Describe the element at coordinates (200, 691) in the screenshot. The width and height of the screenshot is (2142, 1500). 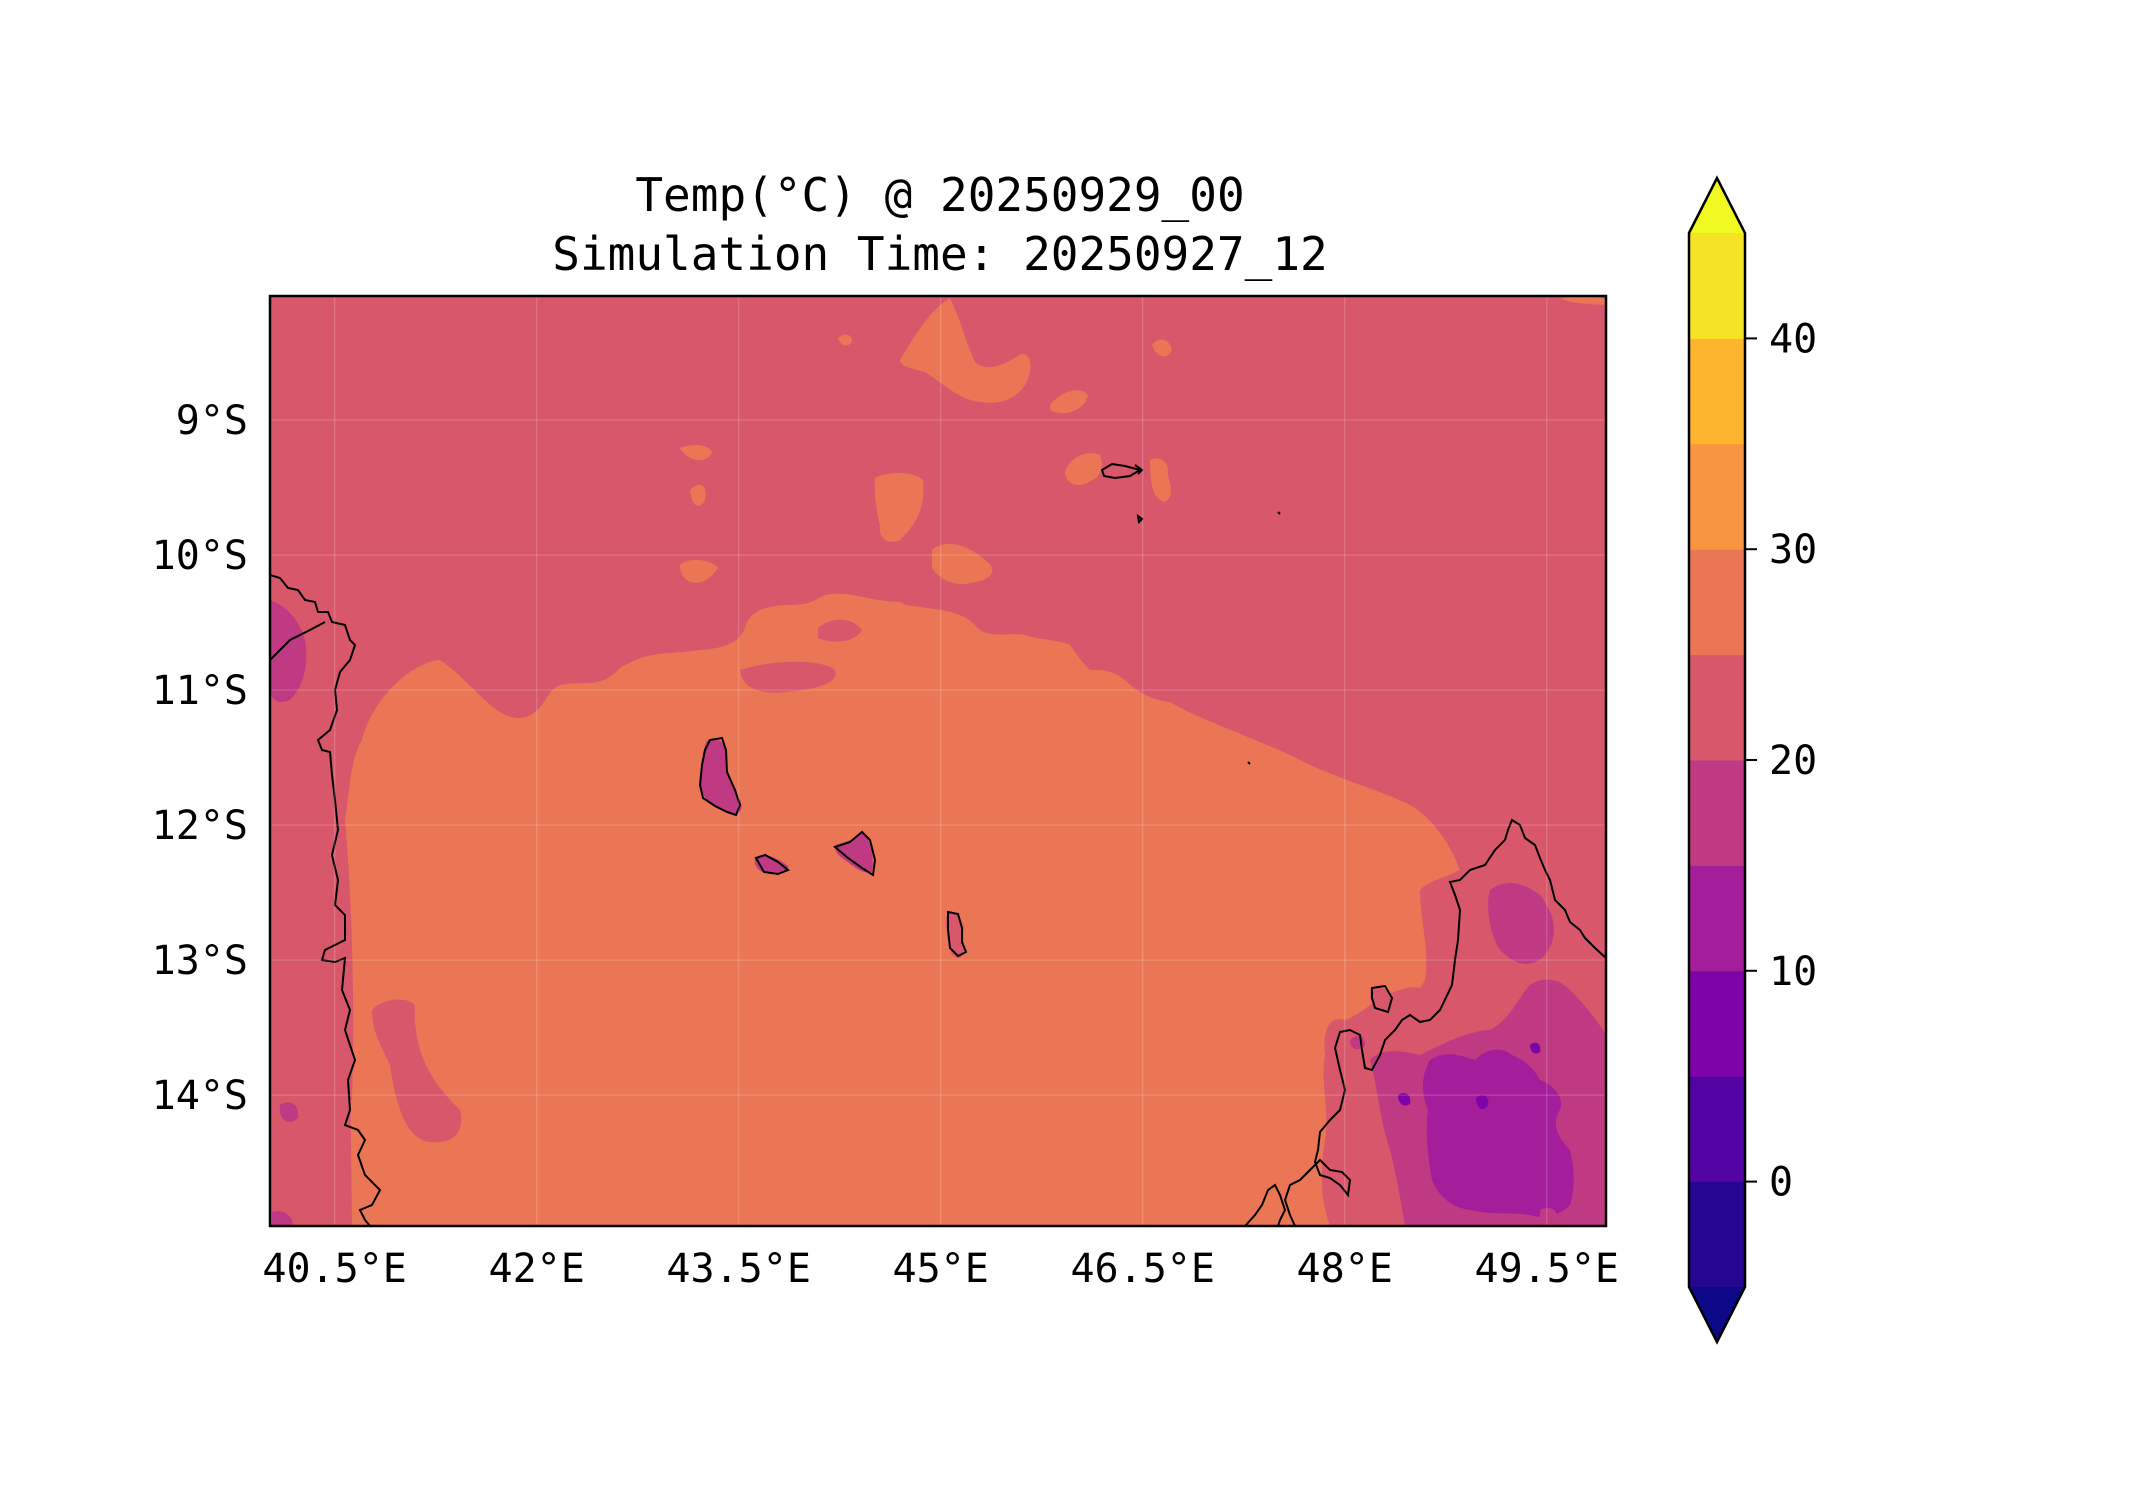
I see `lat-tick-label: 11°S` at that location.